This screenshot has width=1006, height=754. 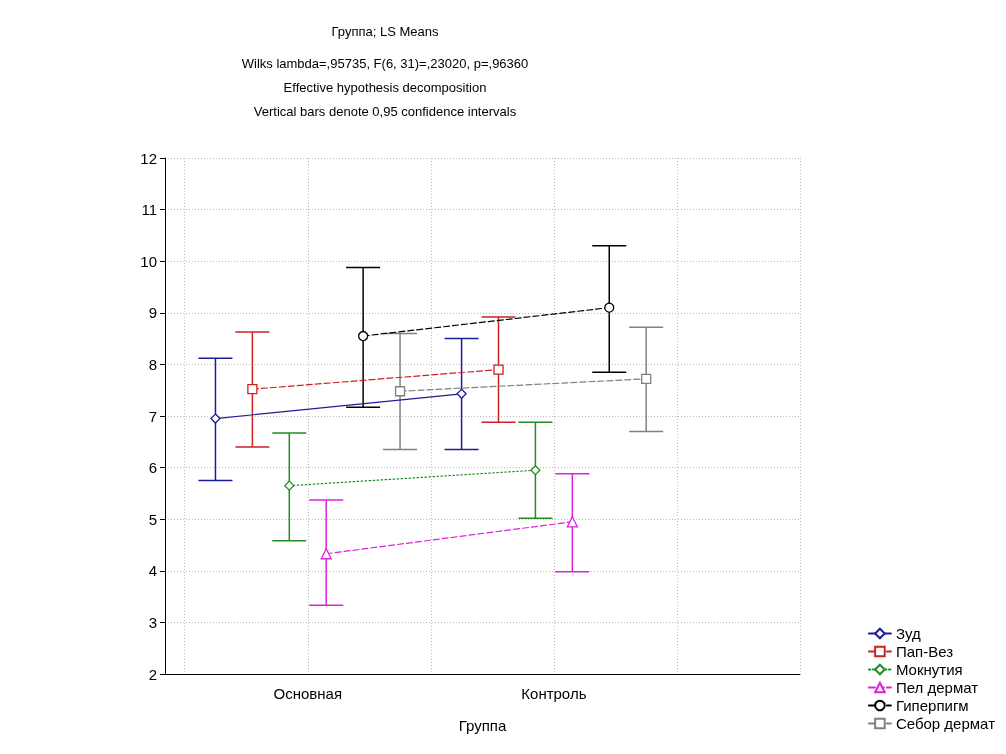 What do you see at coordinates (152, 416) in the screenshot?
I see `y-tick-label: 7` at bounding box center [152, 416].